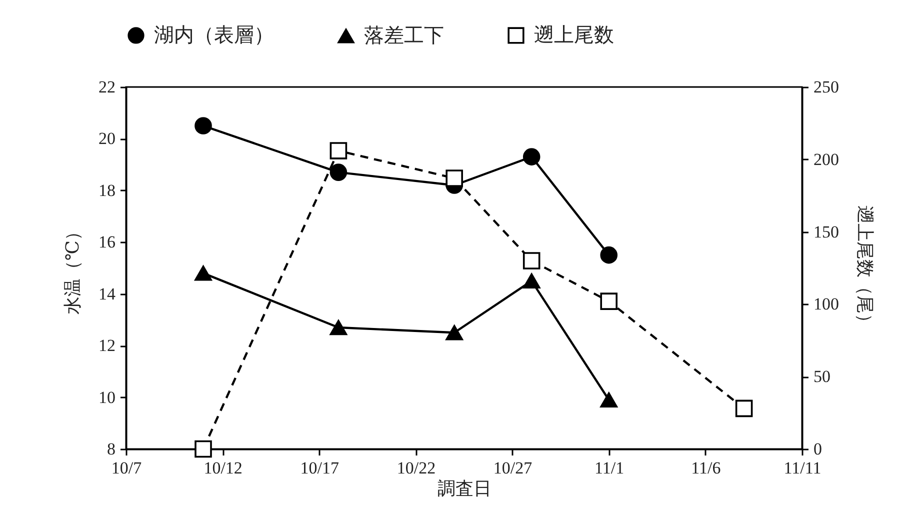 This screenshot has height=520, width=923. What do you see at coordinates (416, 468) in the screenshot?
I see `x-tick-label: 10/22` at bounding box center [416, 468].